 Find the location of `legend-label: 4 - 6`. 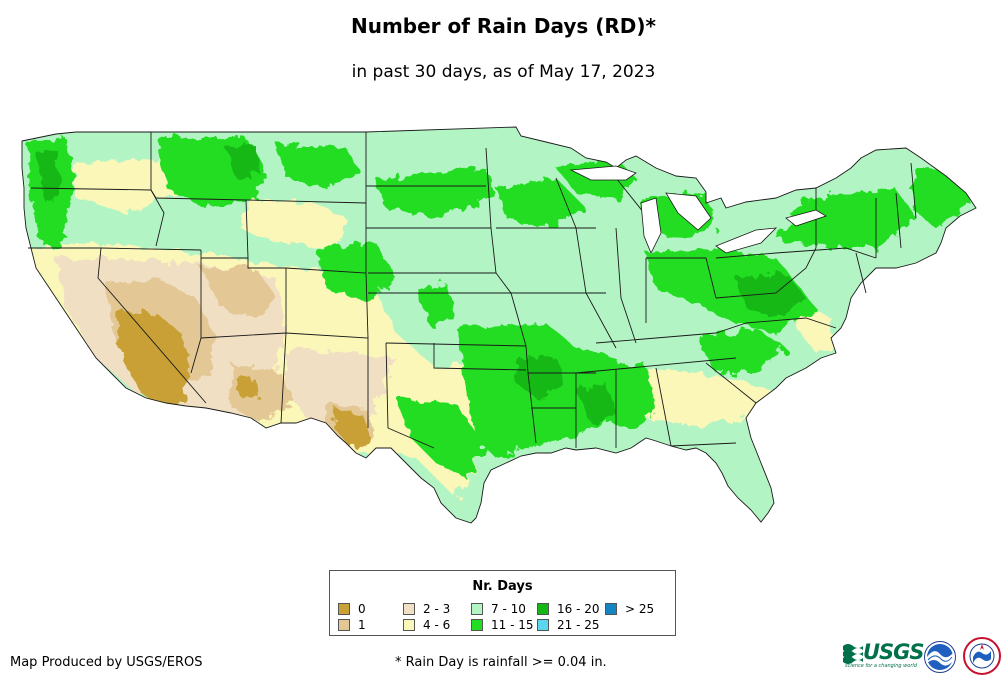

legend-label: 4 - 6 is located at coordinates (437, 625).